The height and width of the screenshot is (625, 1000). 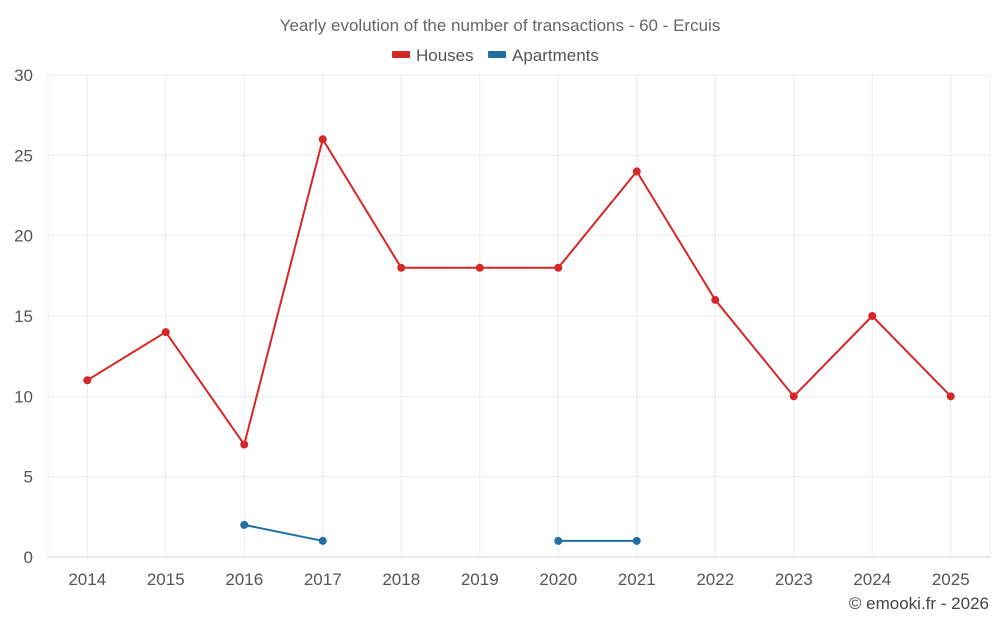 What do you see at coordinates (23, 396) in the screenshot?
I see `y-tick-label: 10` at bounding box center [23, 396].